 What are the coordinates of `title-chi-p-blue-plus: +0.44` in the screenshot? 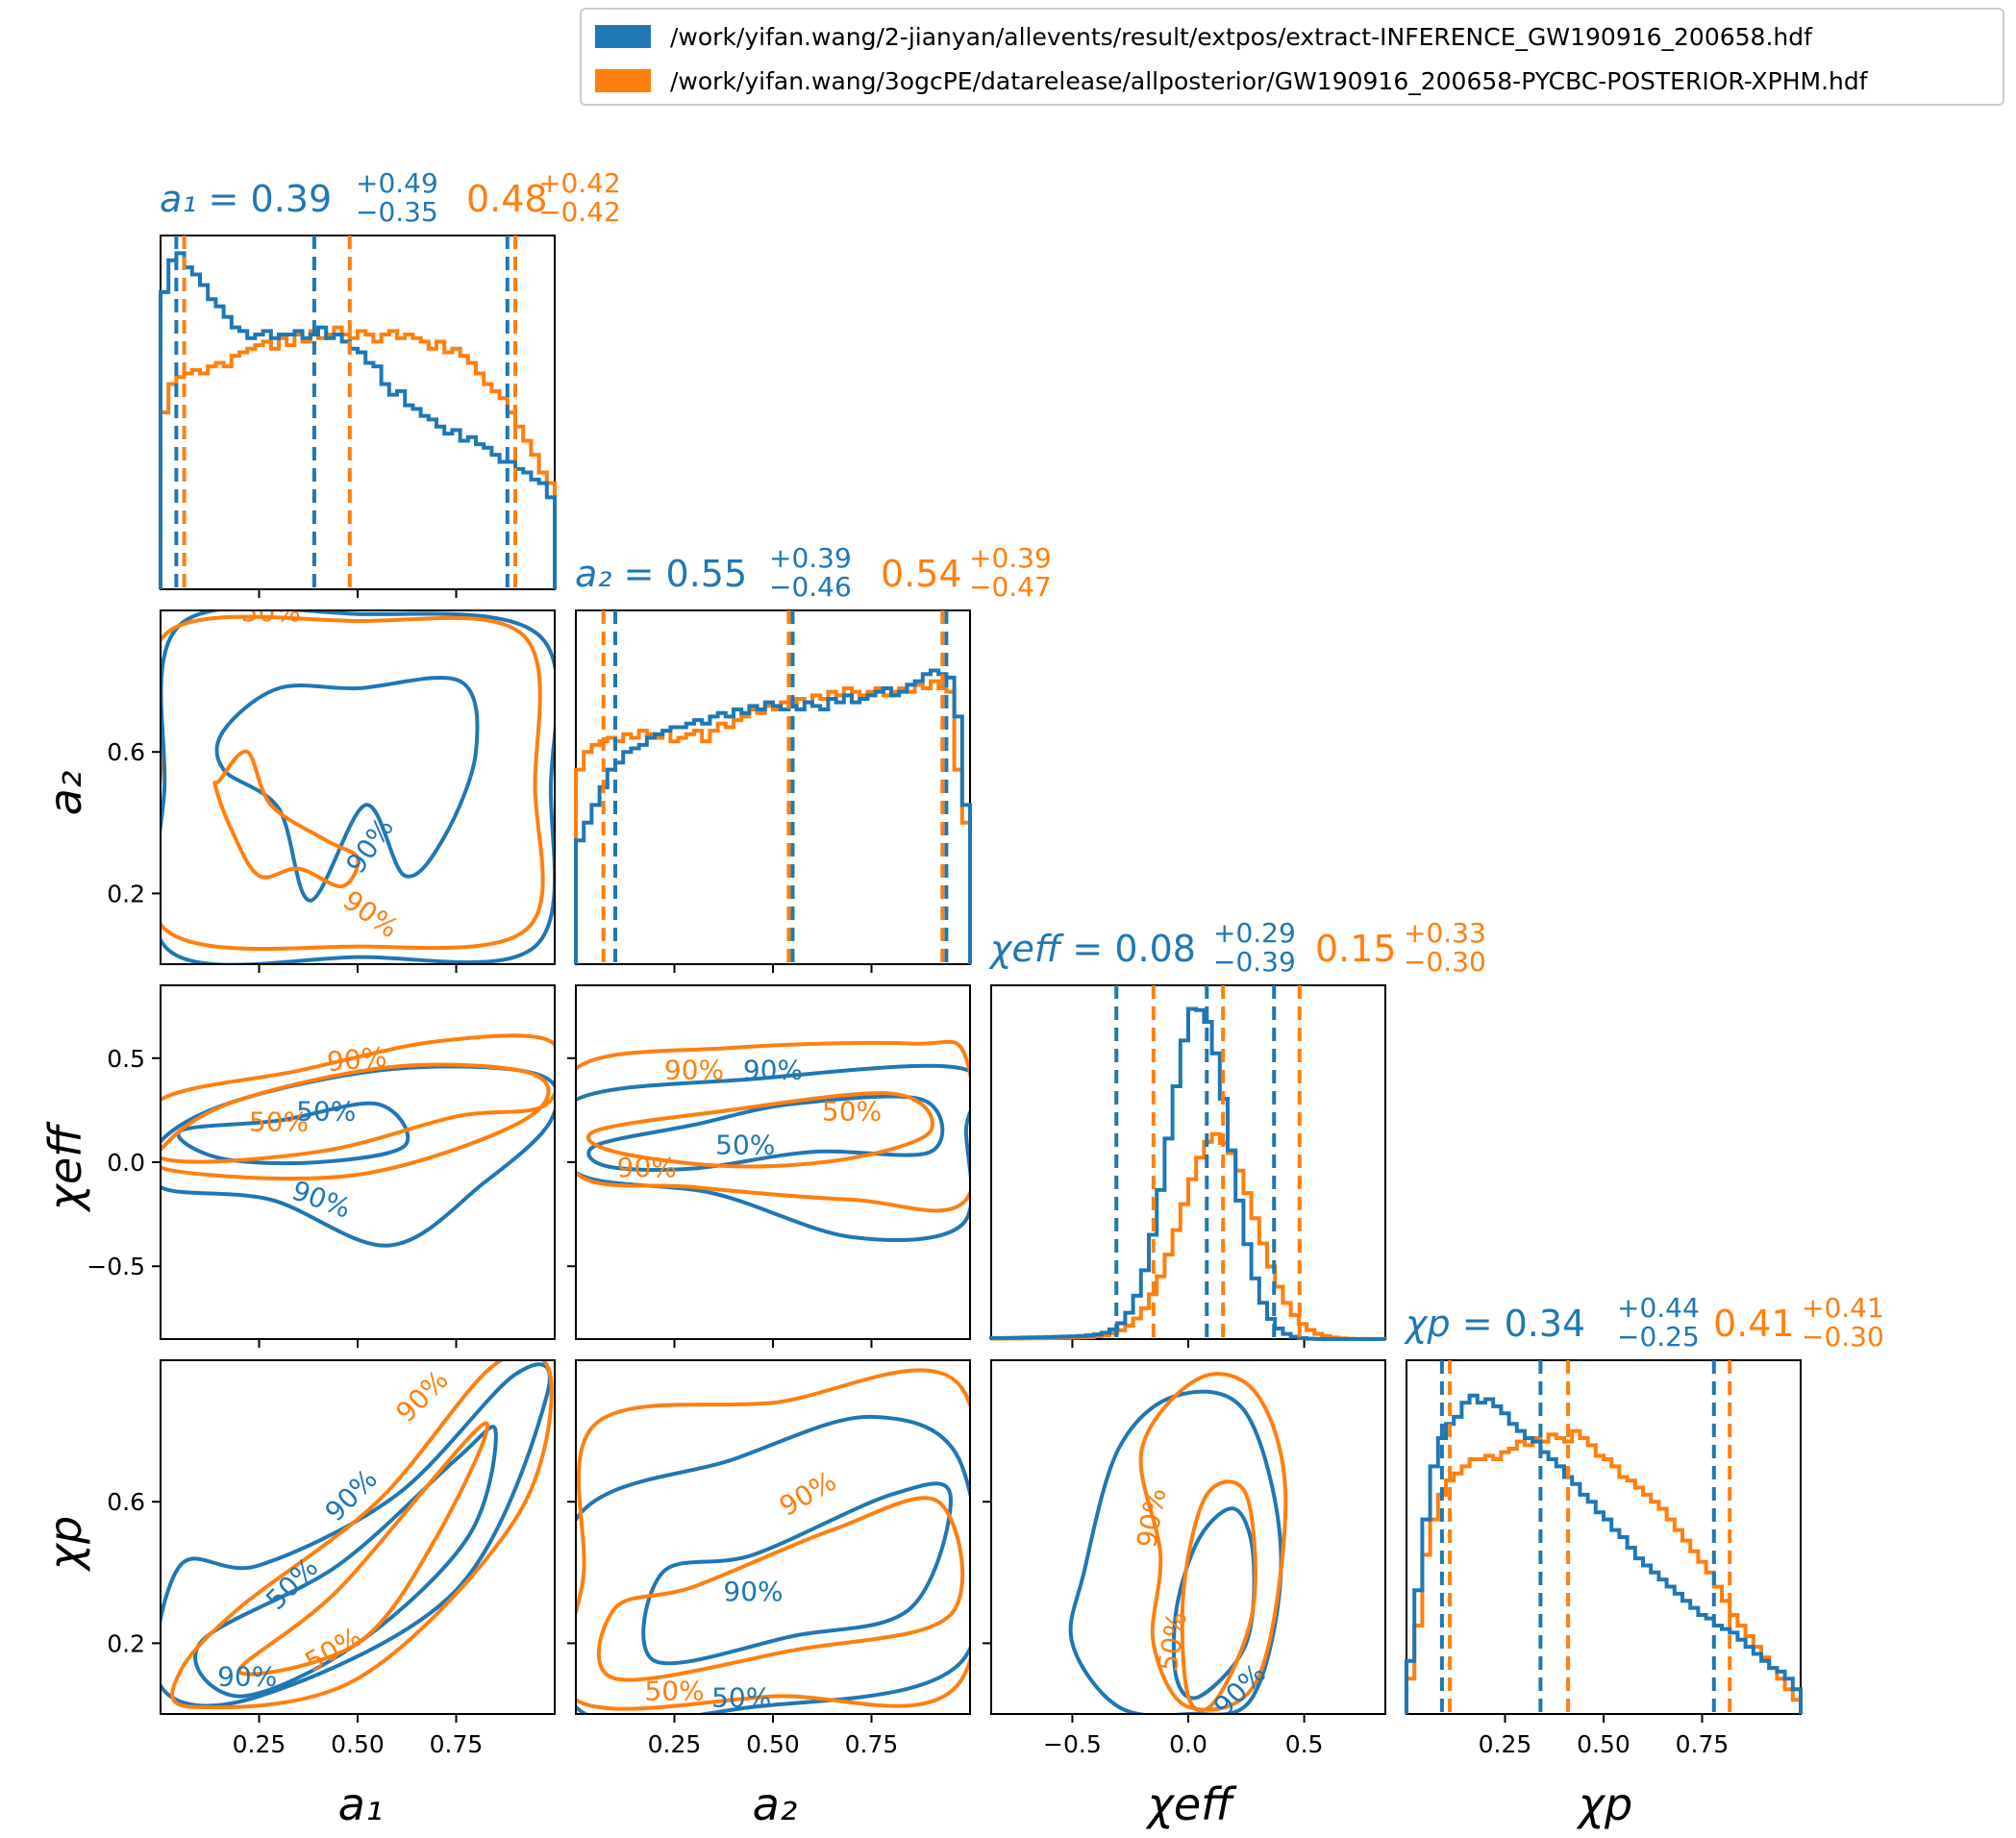 It's located at (1658, 1308).